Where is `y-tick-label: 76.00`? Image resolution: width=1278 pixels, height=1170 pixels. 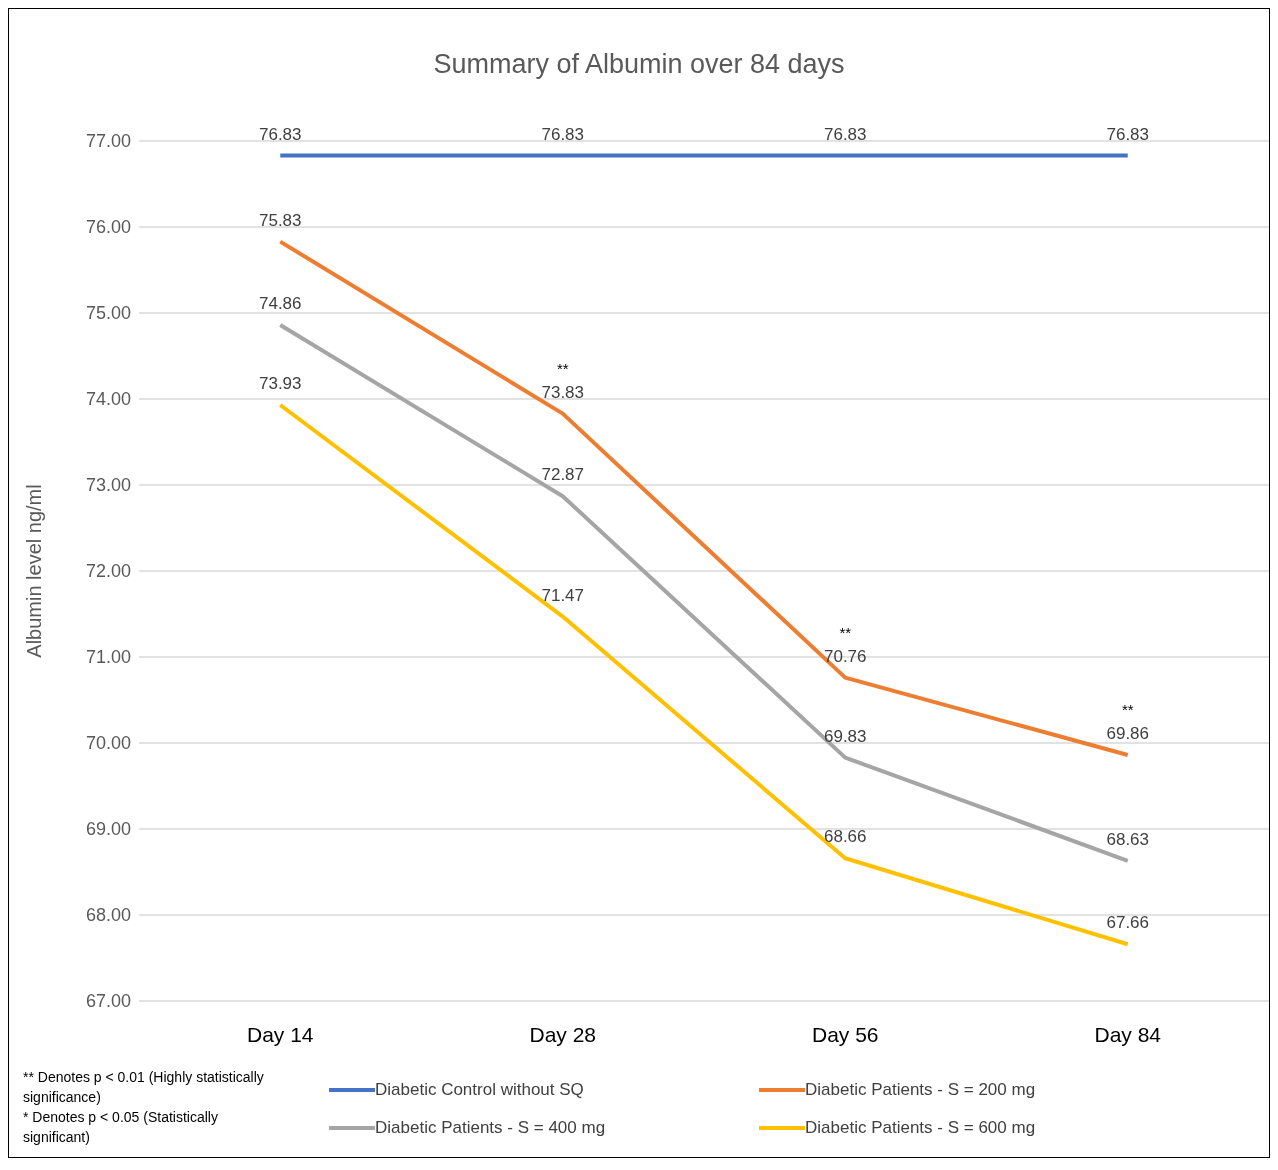 y-tick-label: 76.00 is located at coordinates (108, 227).